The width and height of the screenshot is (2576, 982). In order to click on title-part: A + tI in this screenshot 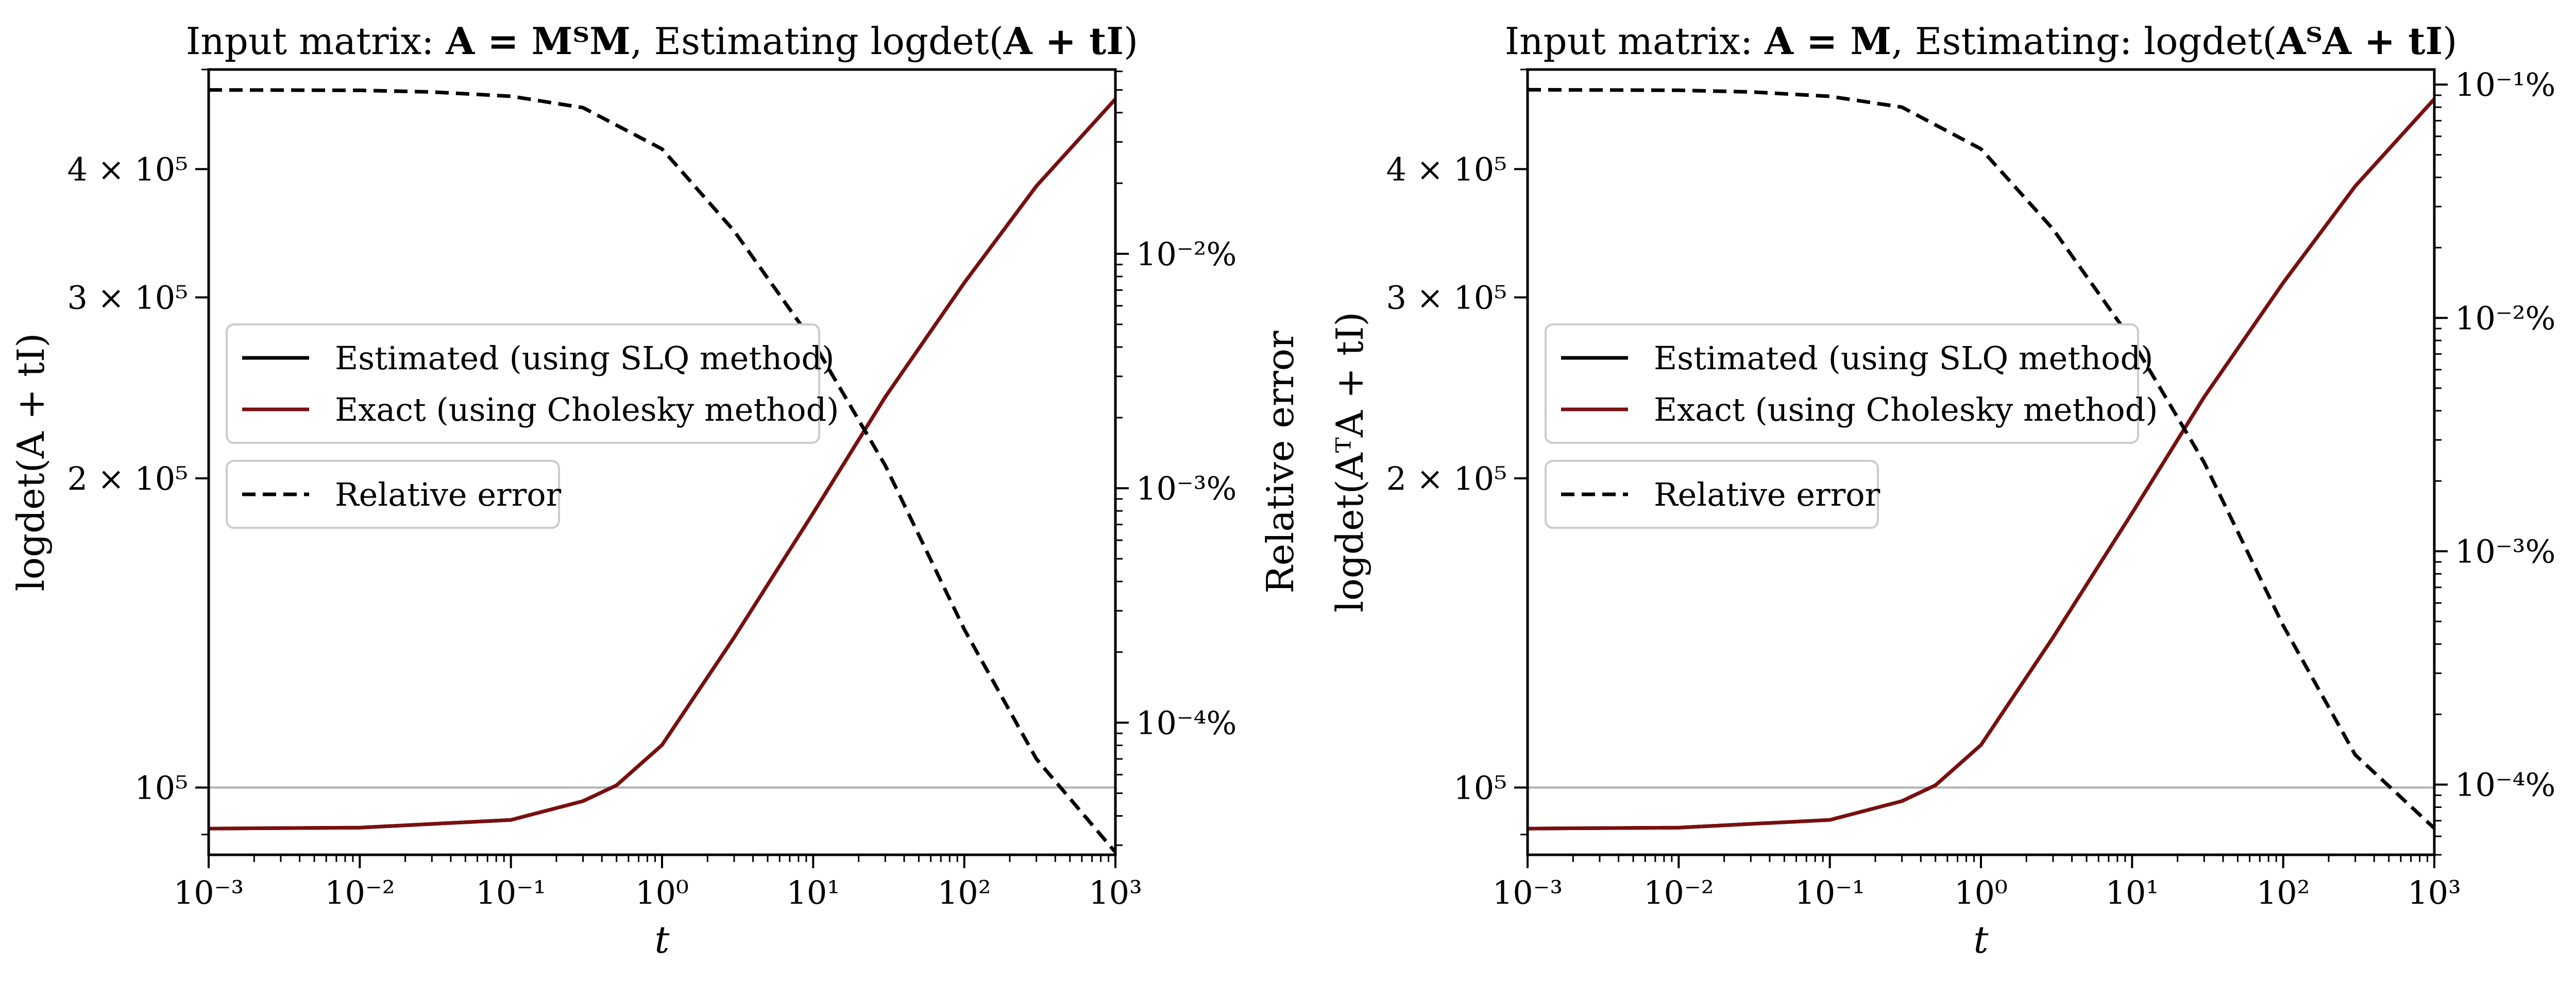, I will do `click(1063, 41)`.